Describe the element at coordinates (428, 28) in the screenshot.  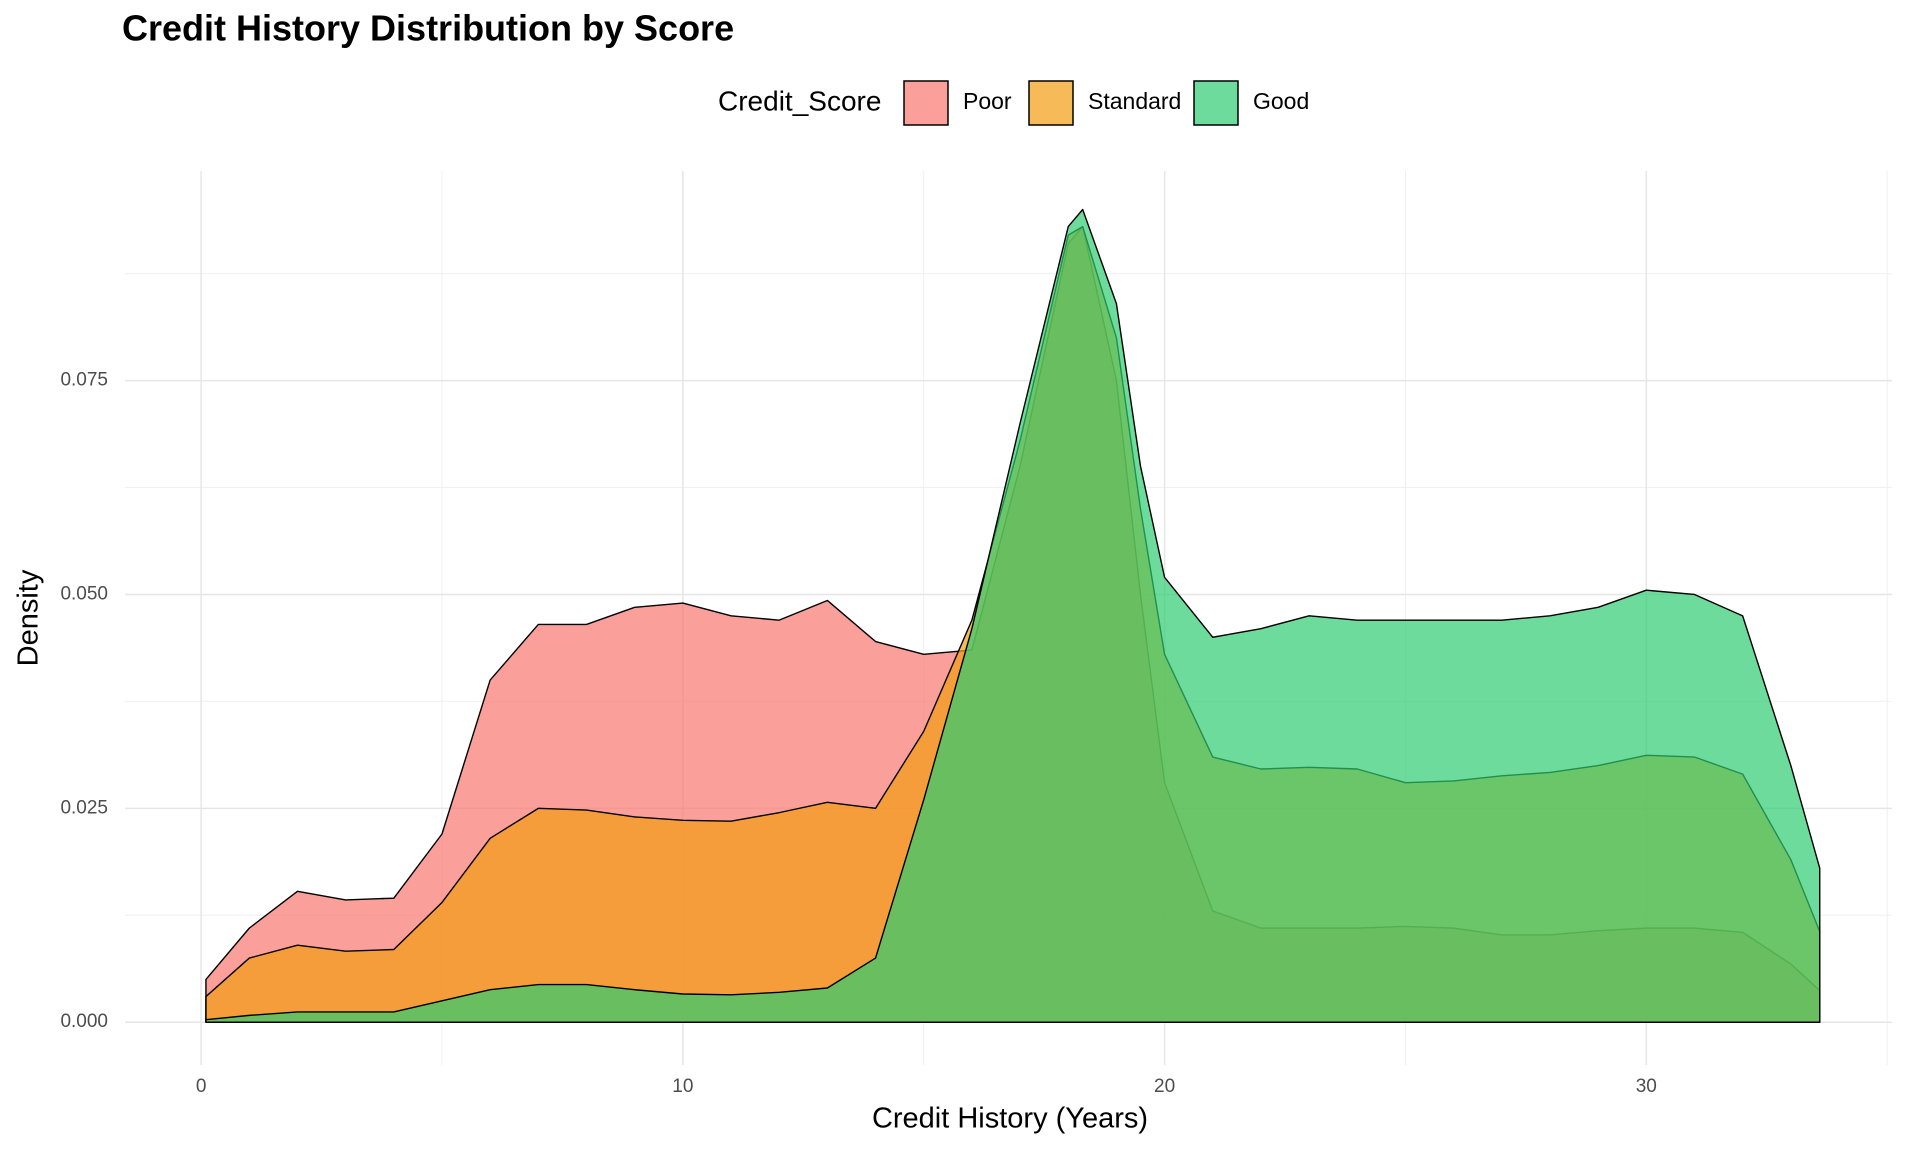
I see `chart-title: Credit History Distribution by Score` at that location.